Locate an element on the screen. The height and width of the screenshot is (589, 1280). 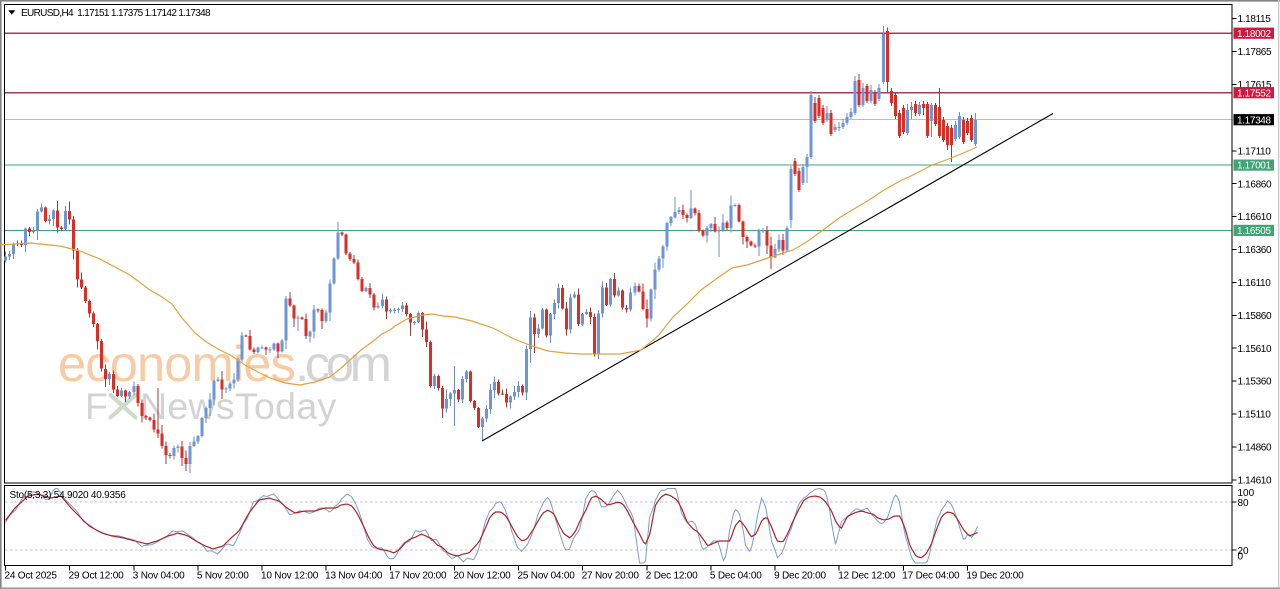
svg-text: 1.17615 is located at coordinates (1255, 85).